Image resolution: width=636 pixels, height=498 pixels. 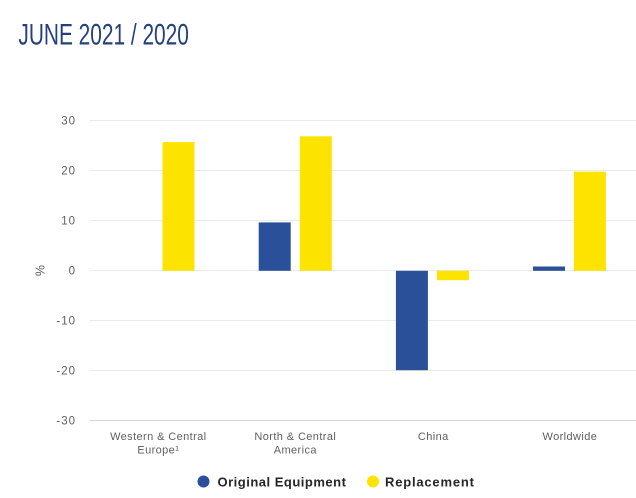 What do you see at coordinates (282, 482) in the screenshot?
I see `svg-text: Original Equipment` at bounding box center [282, 482].